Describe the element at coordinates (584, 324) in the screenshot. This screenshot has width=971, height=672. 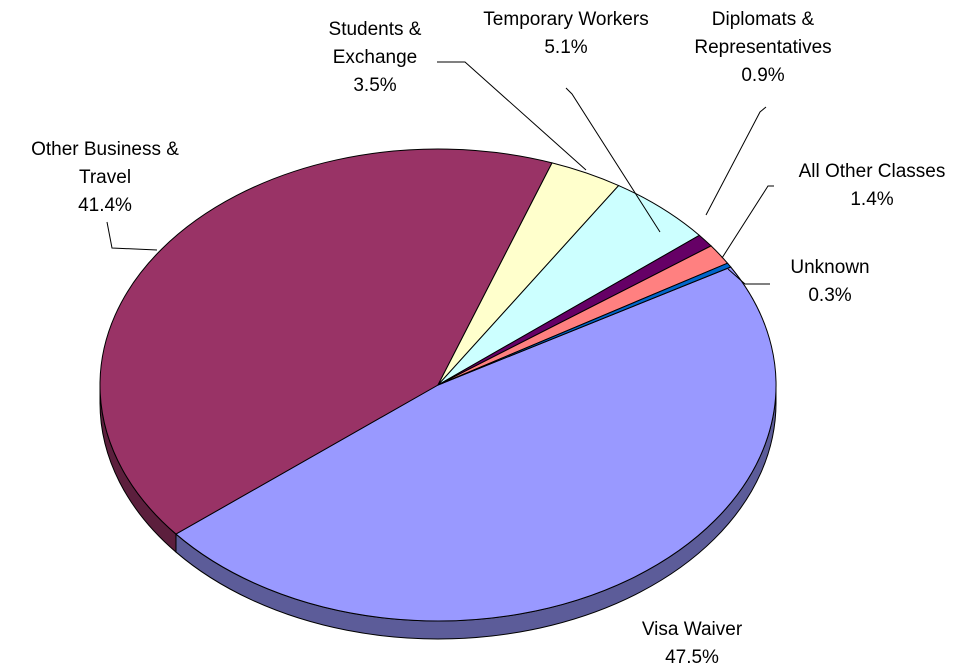
I see `slice` at that location.